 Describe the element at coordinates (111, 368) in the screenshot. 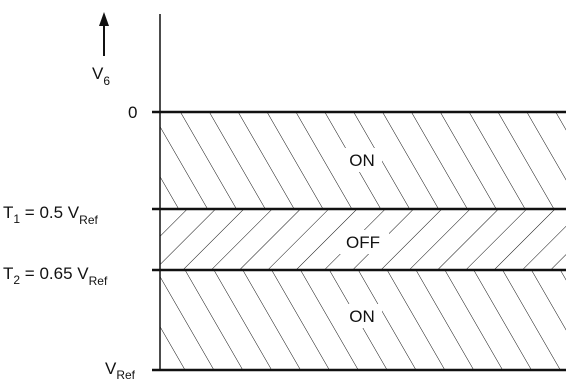

I see `level-label-vref-main: V` at that location.